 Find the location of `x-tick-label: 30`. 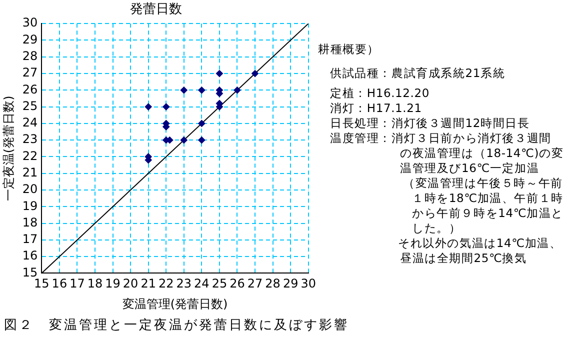

x-tick-label: 30 is located at coordinates (308, 283).